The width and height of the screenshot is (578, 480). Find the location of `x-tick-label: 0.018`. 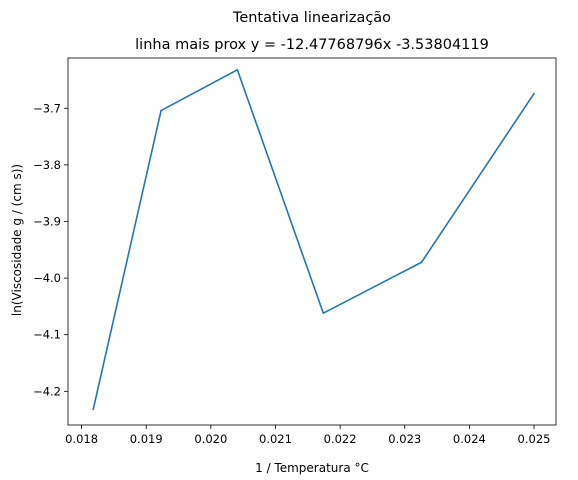

x-tick-label: 0.018 is located at coordinates (81, 439).